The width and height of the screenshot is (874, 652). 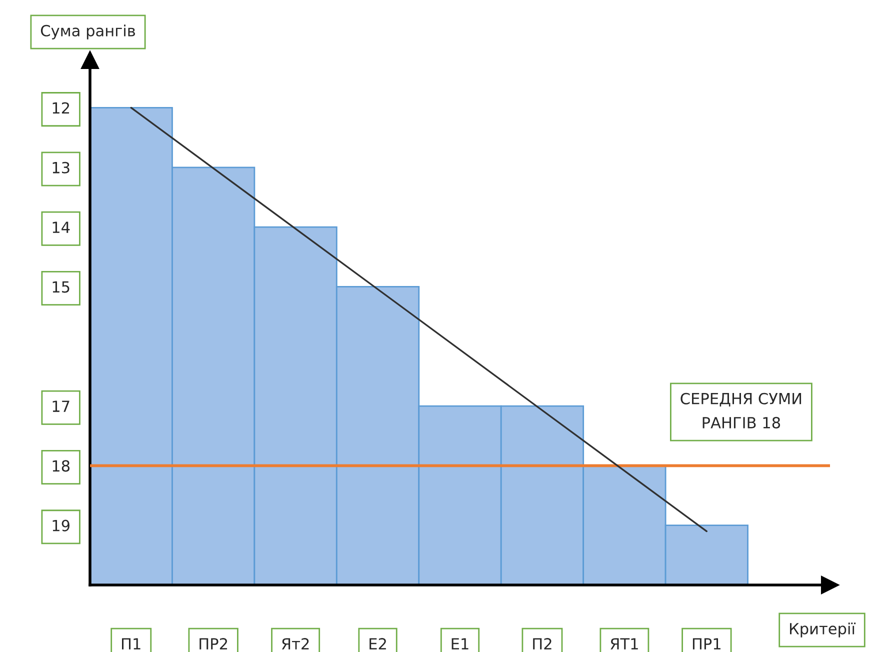 I want to click on y-tick-label: 17, so click(x=61, y=406).